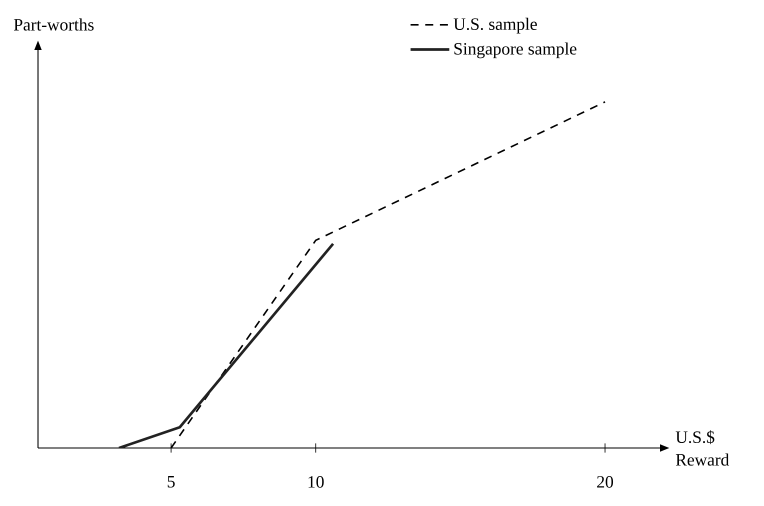  What do you see at coordinates (316, 482) in the screenshot?
I see `x-tick-label: 10` at bounding box center [316, 482].